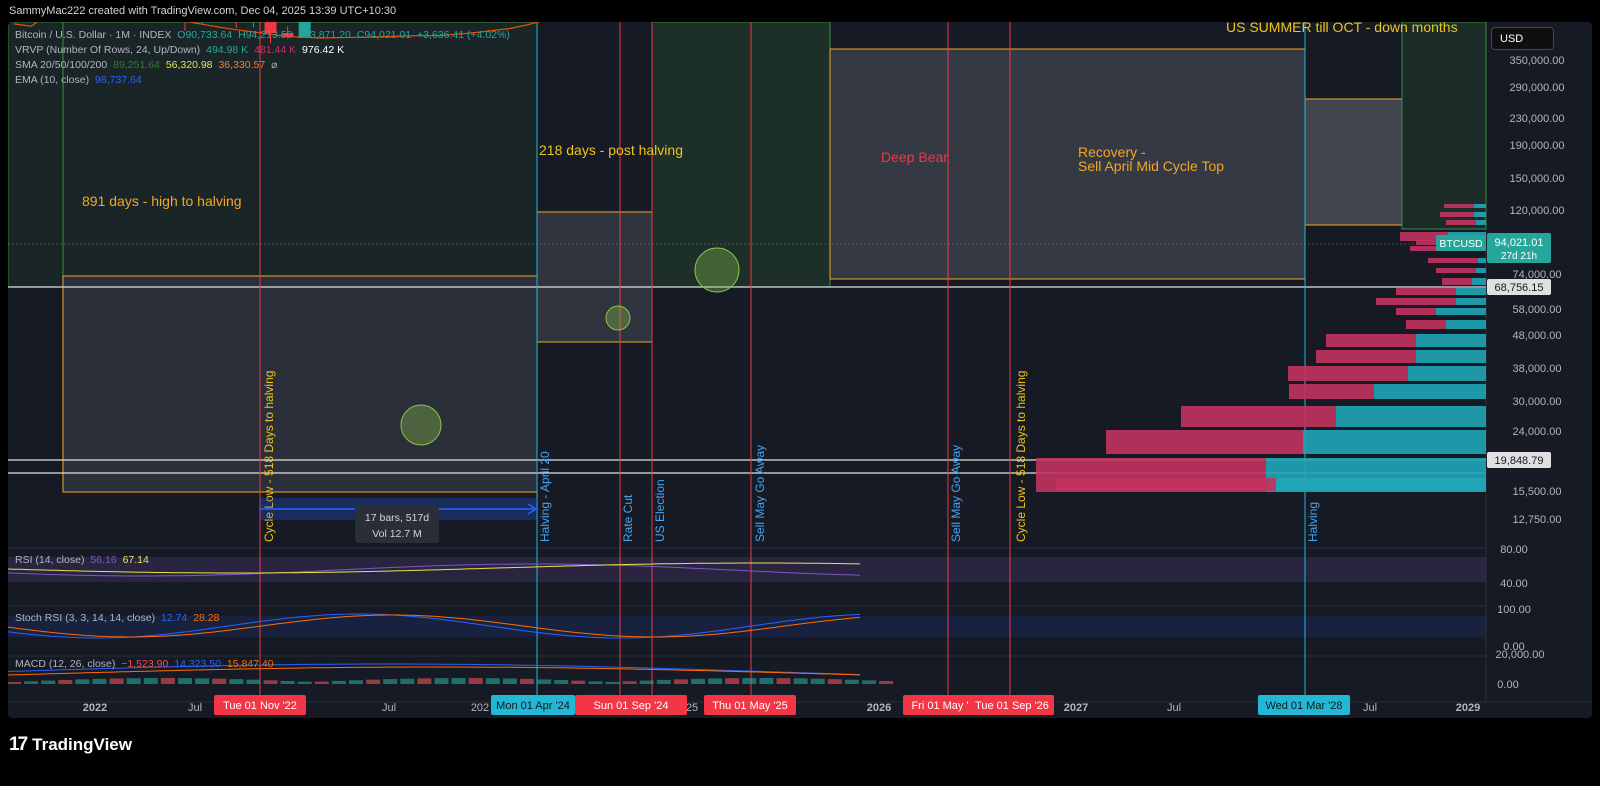 This screenshot has height=786, width=1600. Describe the element at coordinates (61, 65) in the screenshot. I see `legend-sma-label: SMA 20/50/100/200` at that location.